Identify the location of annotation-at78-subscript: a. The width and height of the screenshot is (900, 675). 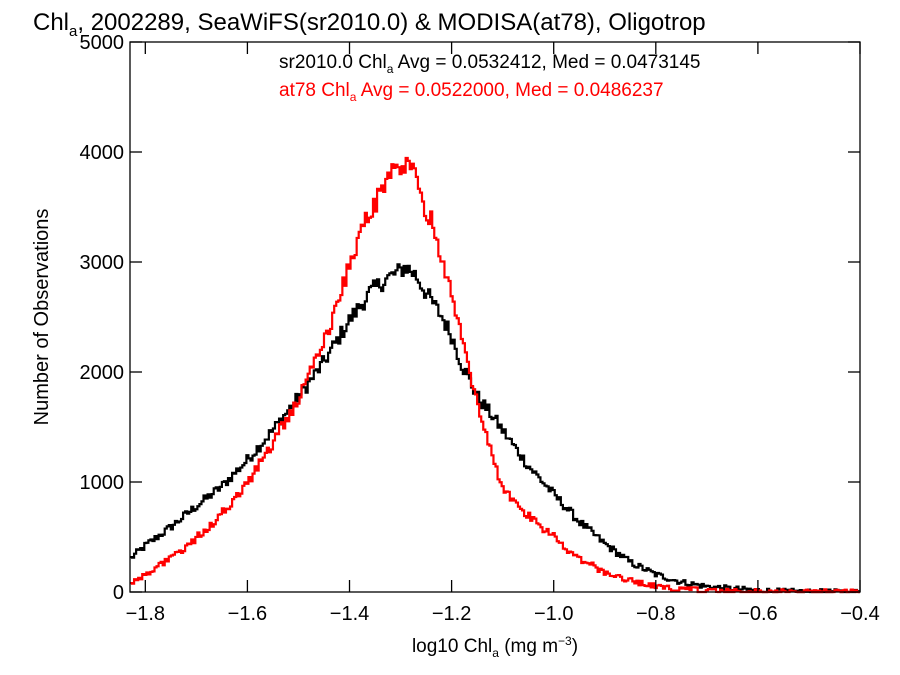
(353, 97).